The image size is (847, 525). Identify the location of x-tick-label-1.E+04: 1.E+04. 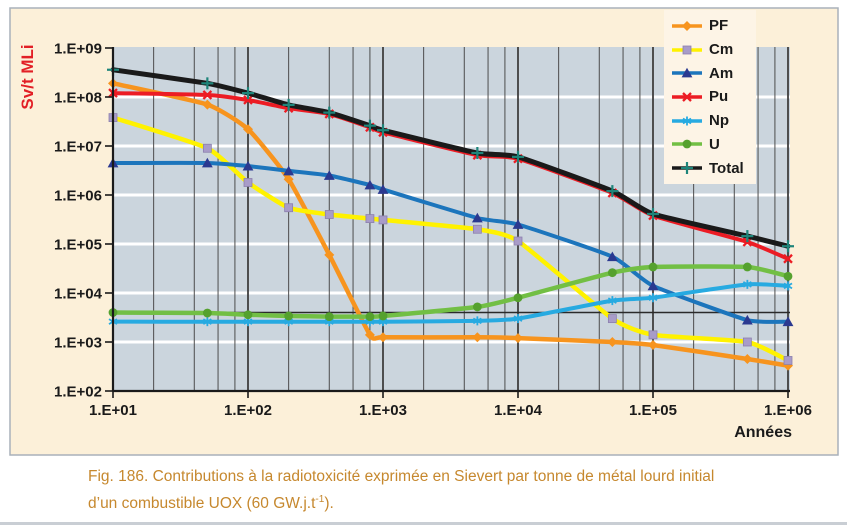
(518, 410).